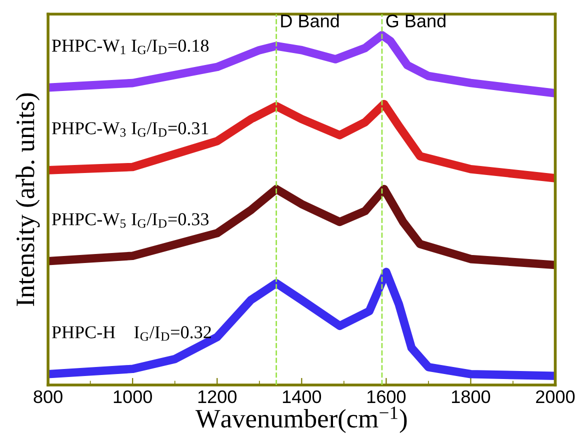 The image size is (579, 441). What do you see at coordinates (133, 397) in the screenshot?
I see `x-tick-label: 1000` at bounding box center [133, 397].